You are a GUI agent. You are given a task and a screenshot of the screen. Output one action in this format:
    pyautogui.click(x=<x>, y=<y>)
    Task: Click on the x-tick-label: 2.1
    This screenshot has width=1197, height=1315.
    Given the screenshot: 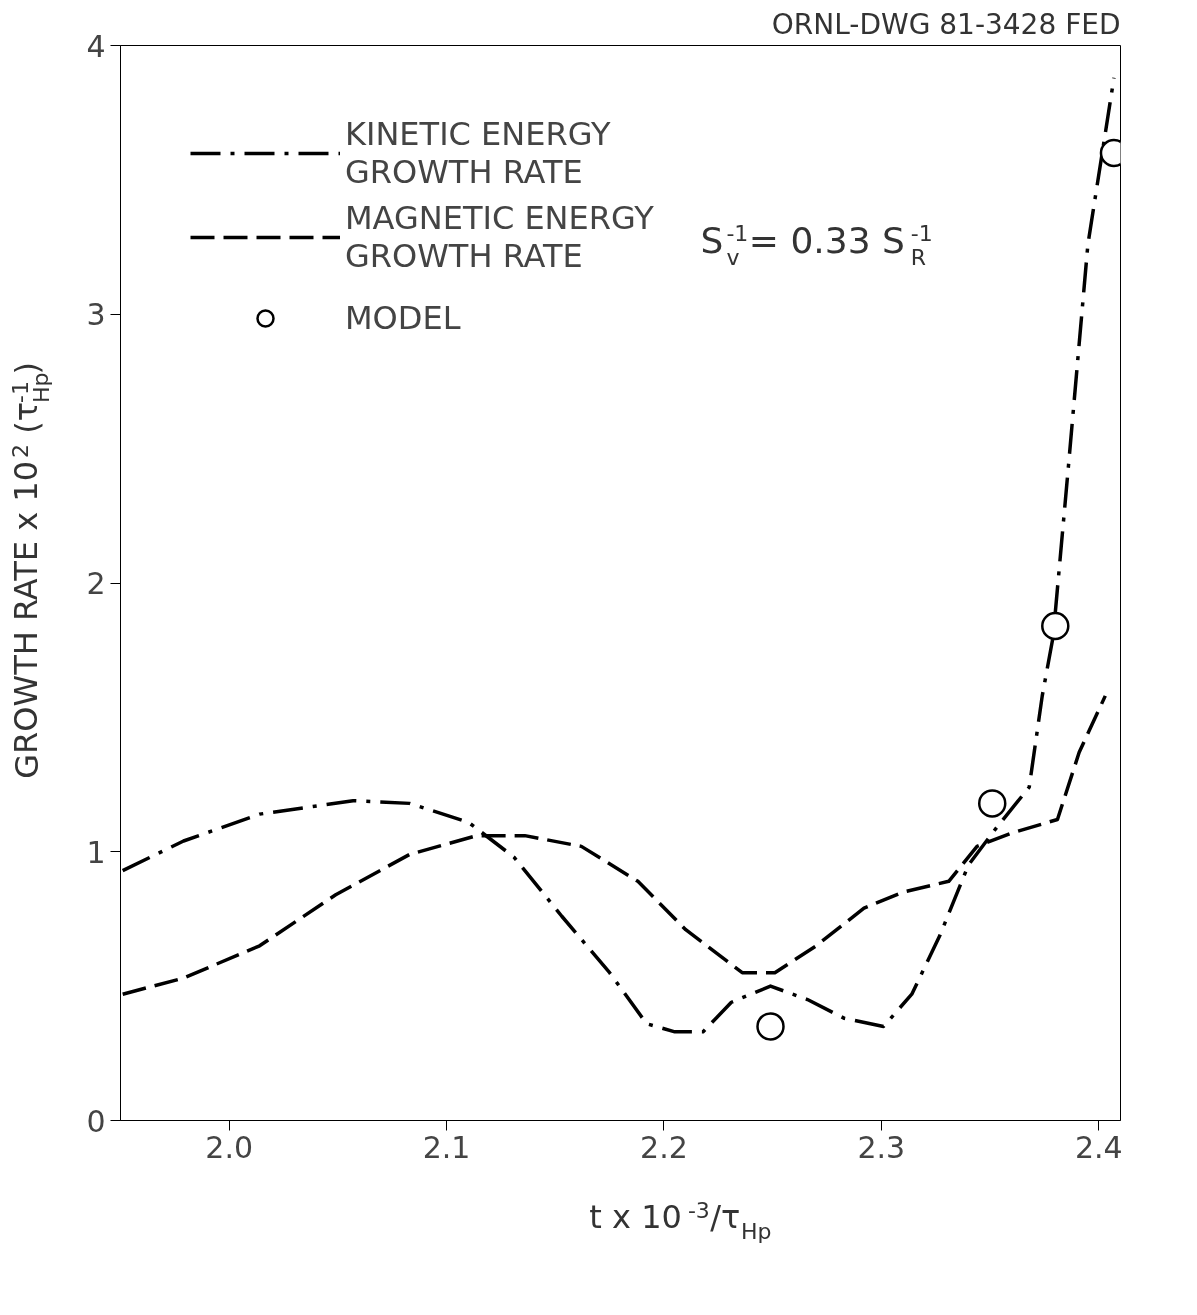 What is the action you would take?
    pyautogui.click(x=446, y=1147)
    